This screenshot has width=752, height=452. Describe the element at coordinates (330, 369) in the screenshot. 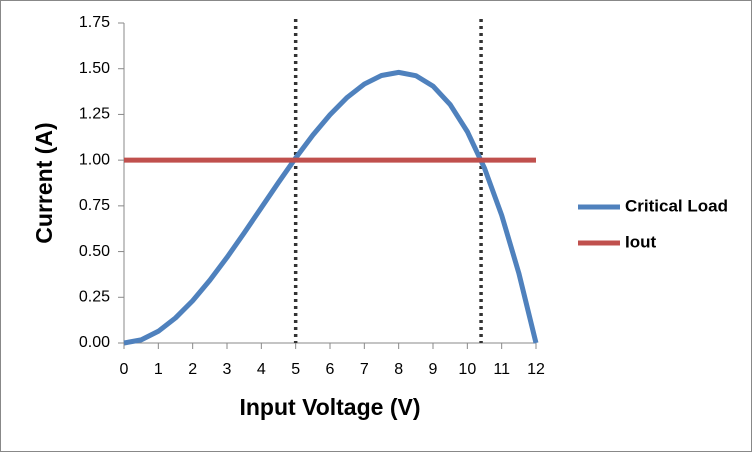

I see `x-tick-label: 6` at that location.